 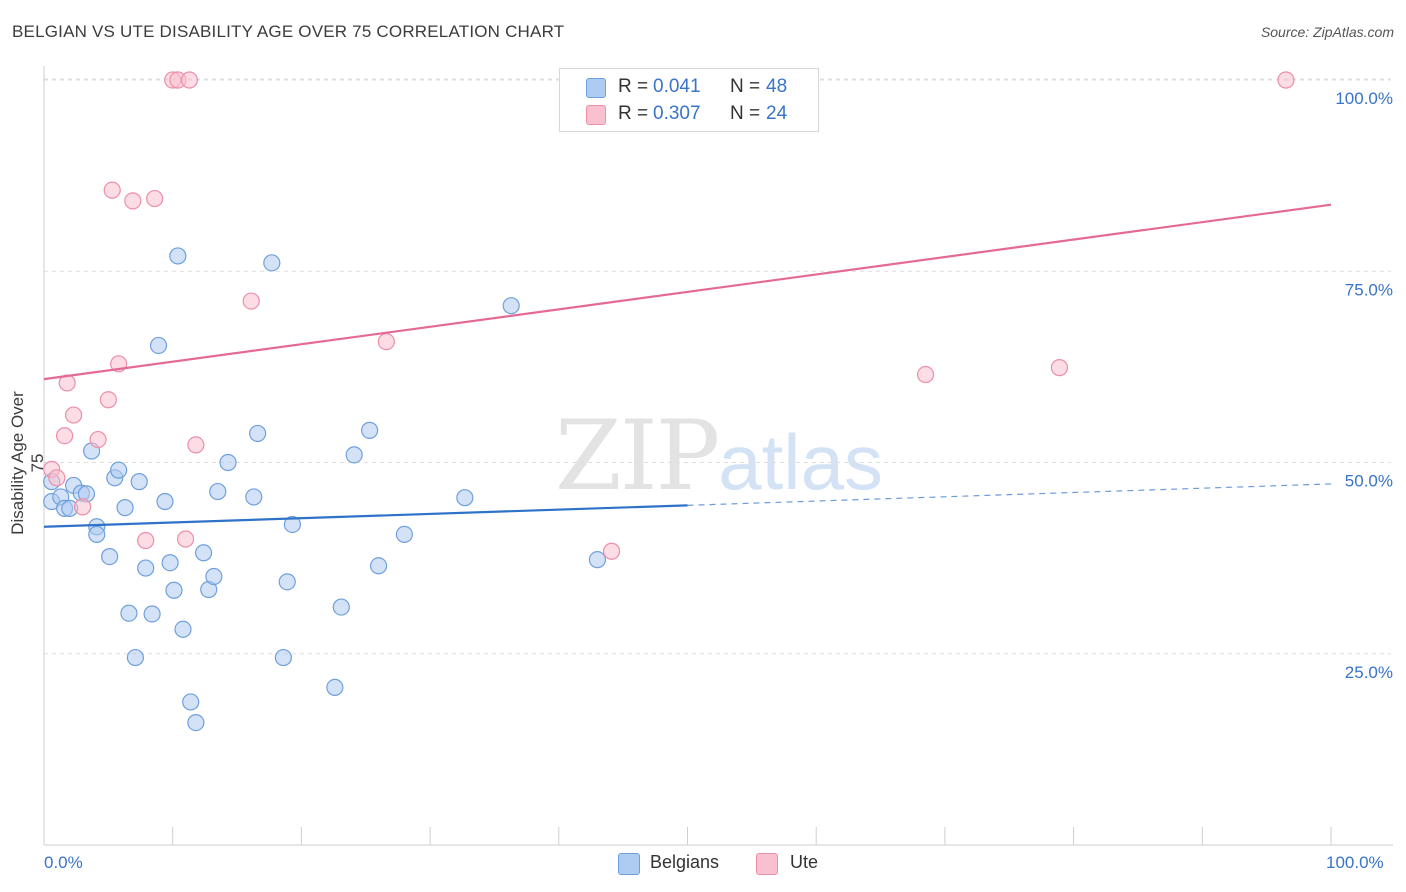 I want to click on legend-n-value: 24, so click(x=777, y=113).